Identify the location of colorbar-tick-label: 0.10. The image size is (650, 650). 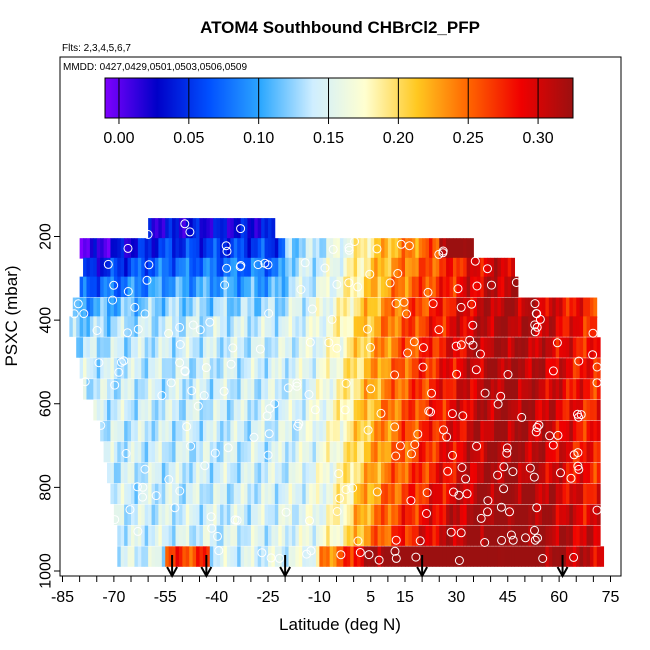
(258, 138).